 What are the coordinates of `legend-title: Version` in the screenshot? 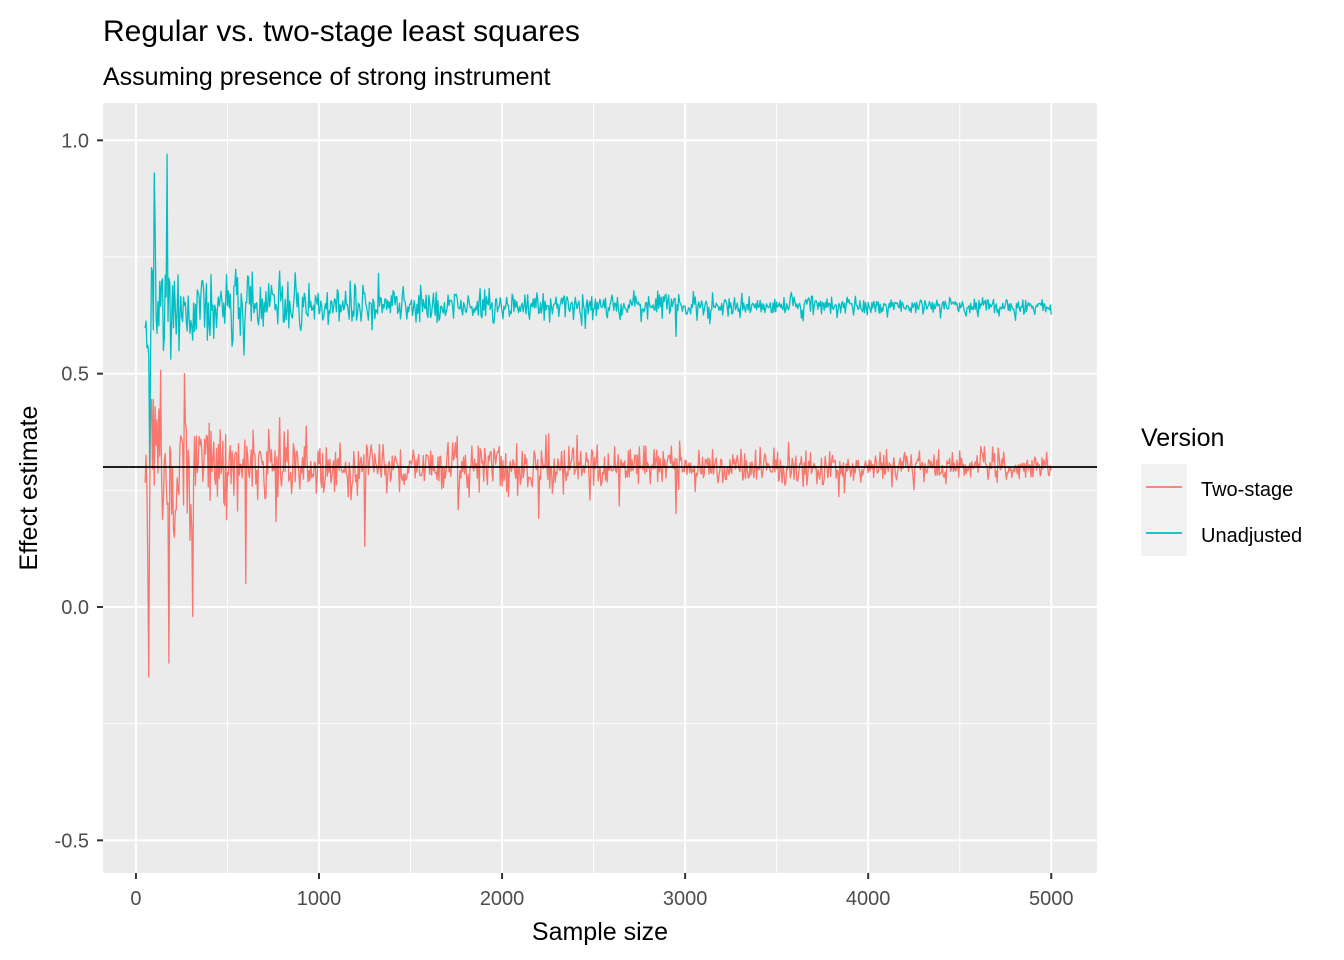 It's located at (1182, 438).